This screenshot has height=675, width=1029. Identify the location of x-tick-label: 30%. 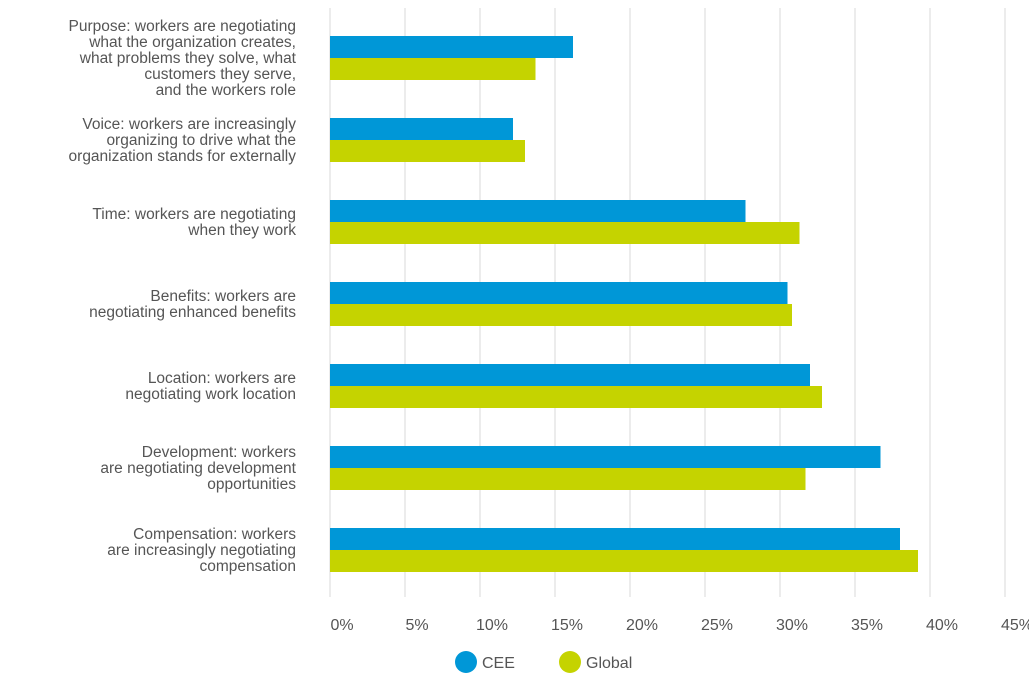
(792, 625).